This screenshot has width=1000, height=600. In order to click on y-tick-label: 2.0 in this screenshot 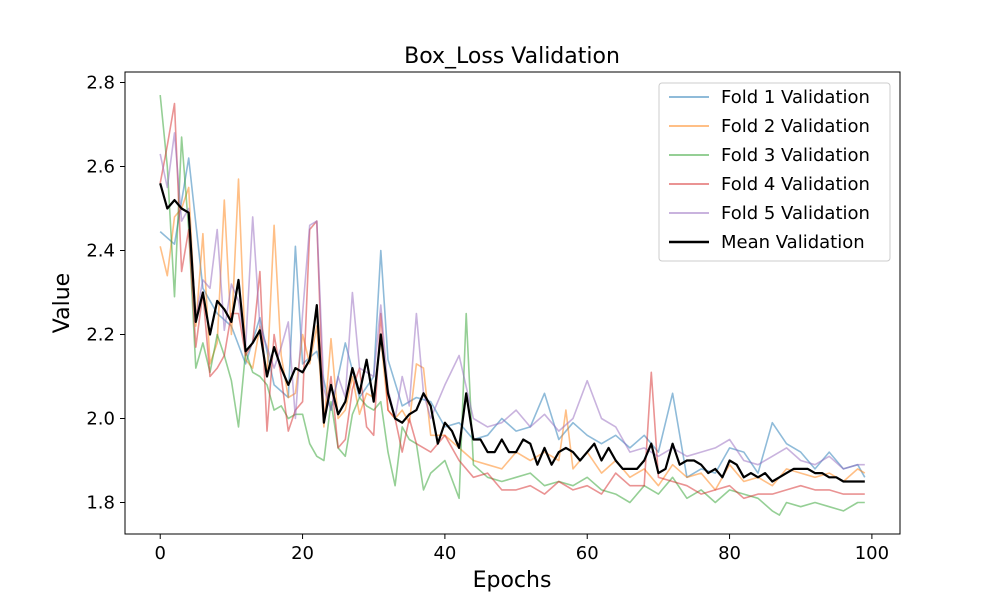, I will do `click(100, 419)`.